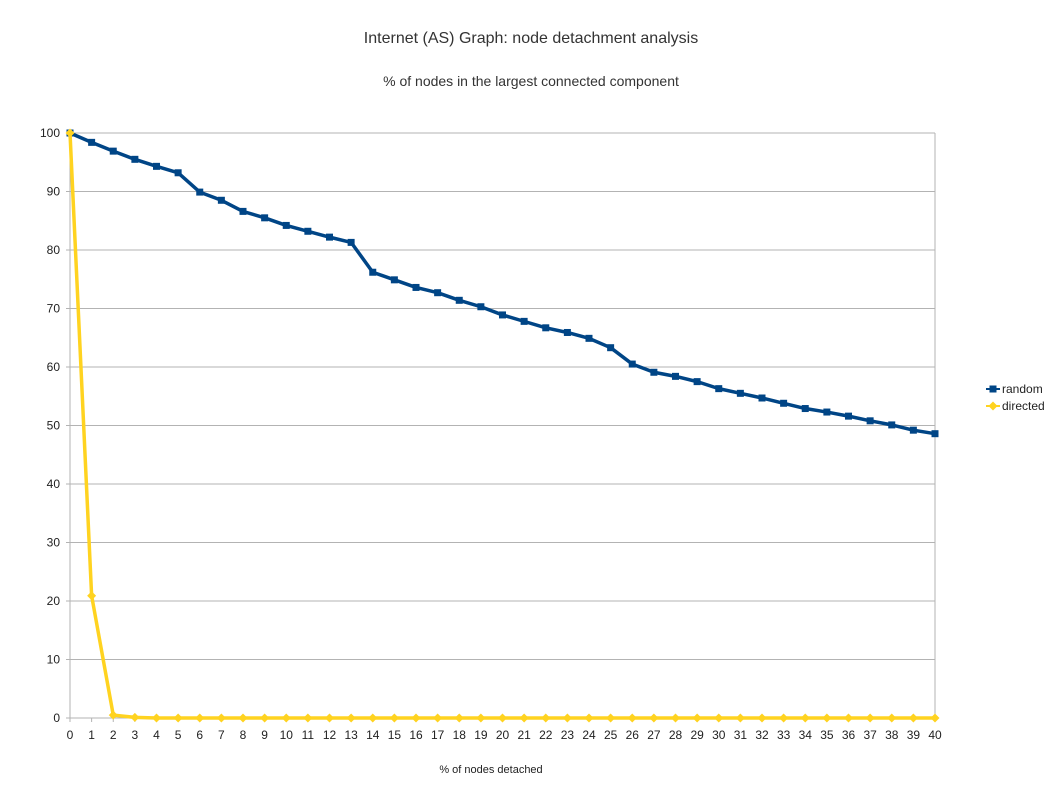 Image resolution: width=1058 pixels, height=794 pixels. What do you see at coordinates (221, 735) in the screenshot?
I see `x-tick-label: 7` at bounding box center [221, 735].